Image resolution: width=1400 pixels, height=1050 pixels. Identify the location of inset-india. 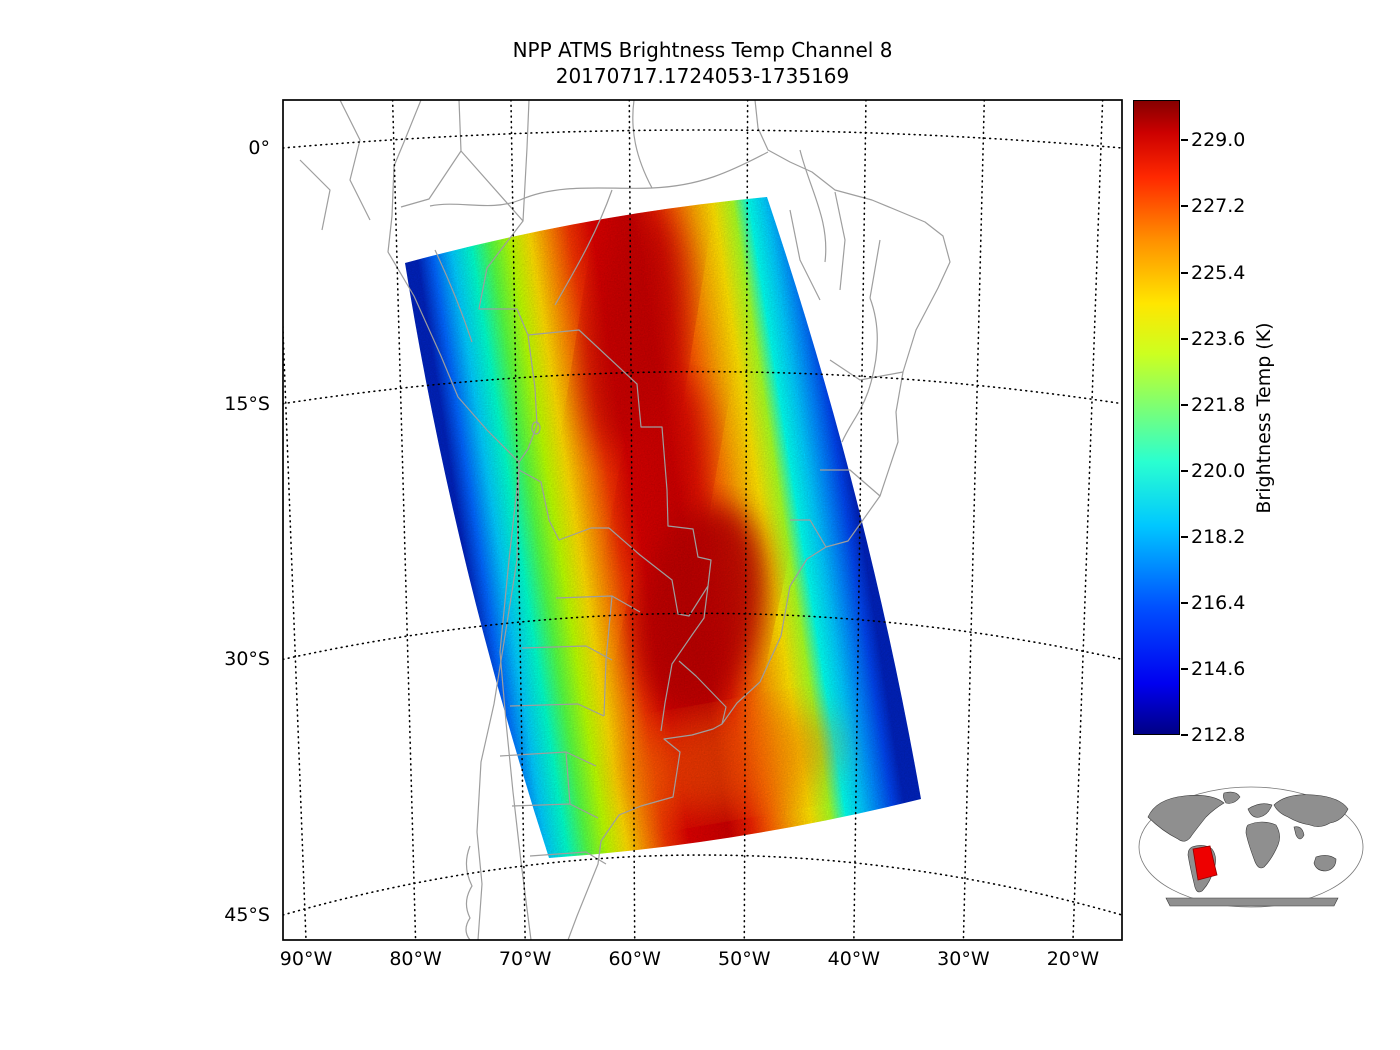
(1299, 833).